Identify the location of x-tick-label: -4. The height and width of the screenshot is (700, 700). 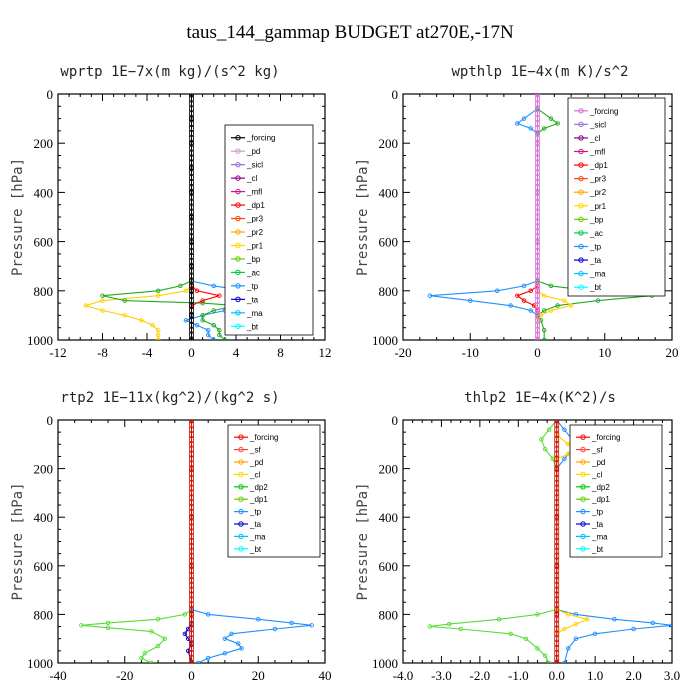
(147, 352).